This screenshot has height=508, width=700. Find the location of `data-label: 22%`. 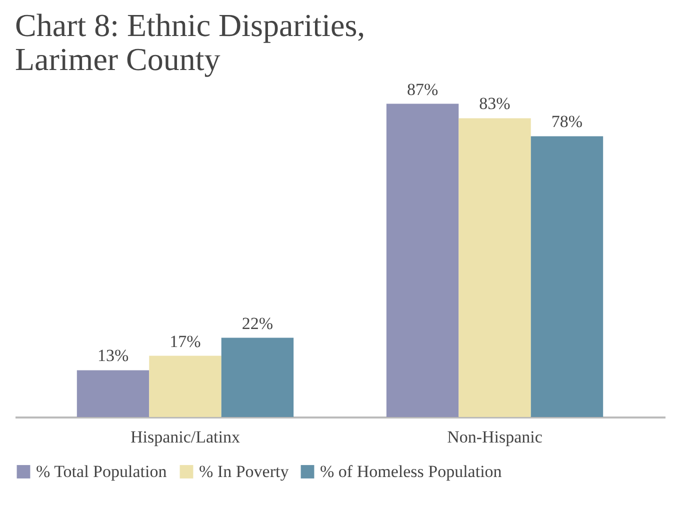

data-label: 22% is located at coordinates (258, 323).